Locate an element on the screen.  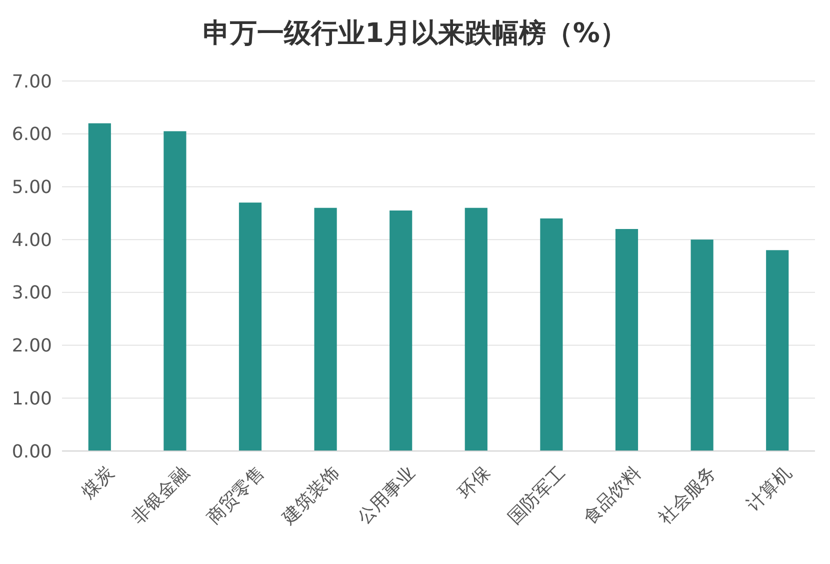
x-tick-label: 公用事业 is located at coordinates (387, 495).